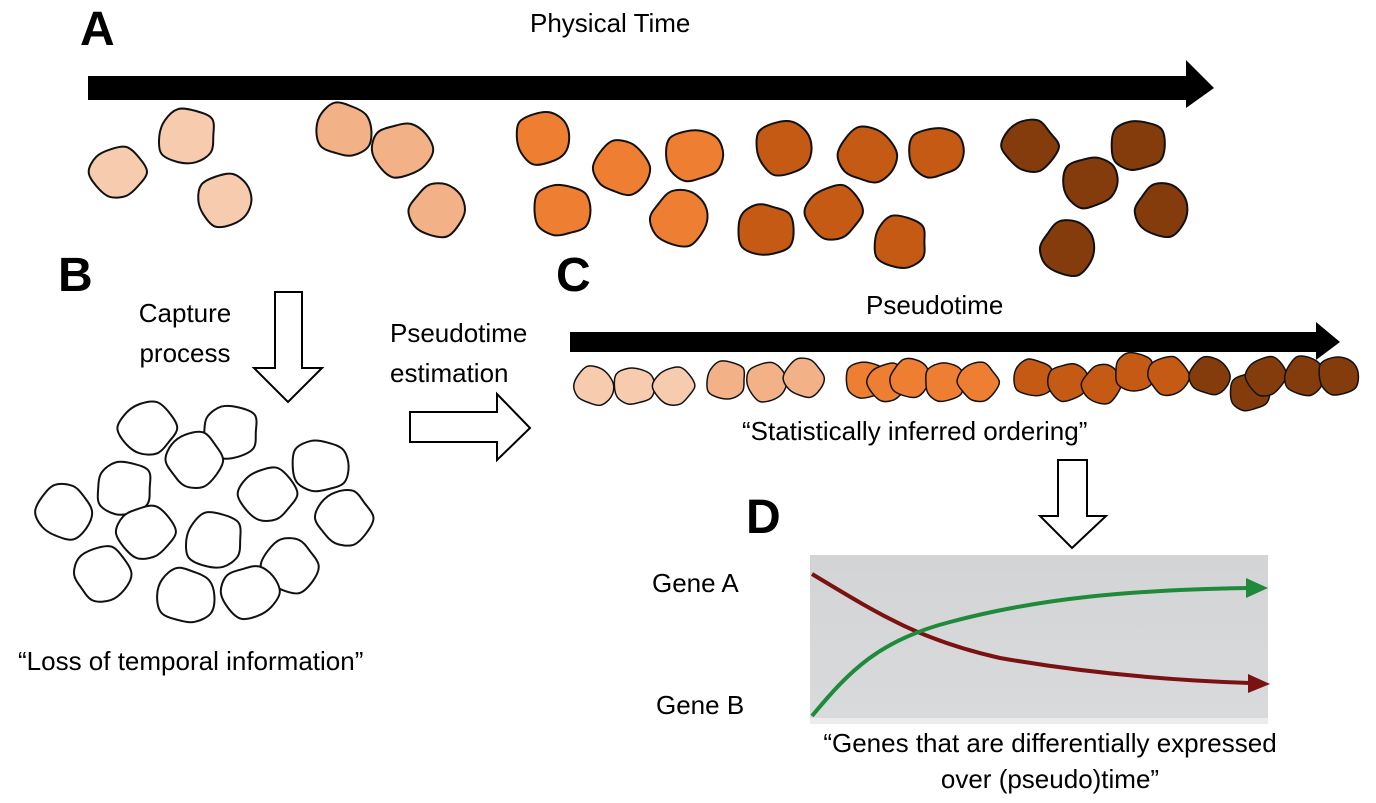 The height and width of the screenshot is (803, 1376). What do you see at coordinates (191, 661) in the screenshot?
I see `loss-temporal-caption: “Loss of temporal information”` at bounding box center [191, 661].